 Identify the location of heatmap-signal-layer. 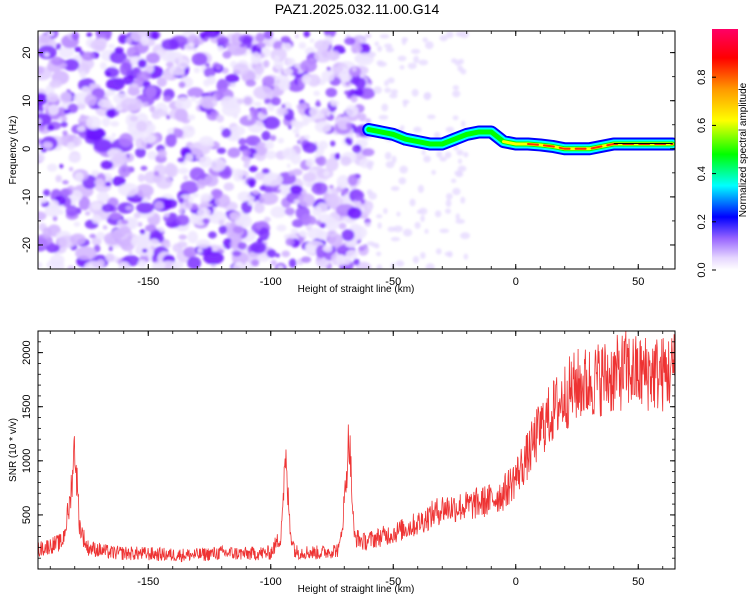
(518, 139).